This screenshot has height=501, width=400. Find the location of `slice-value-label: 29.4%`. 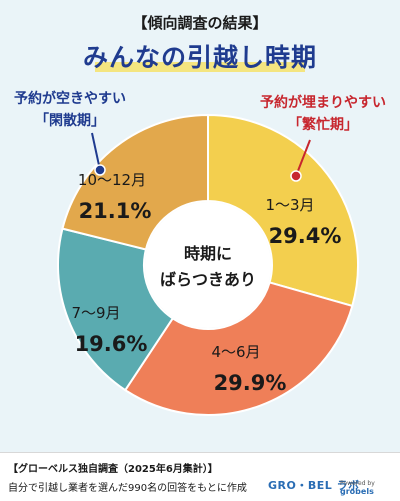

slice-value-label: 29.4% is located at coordinates (305, 236).